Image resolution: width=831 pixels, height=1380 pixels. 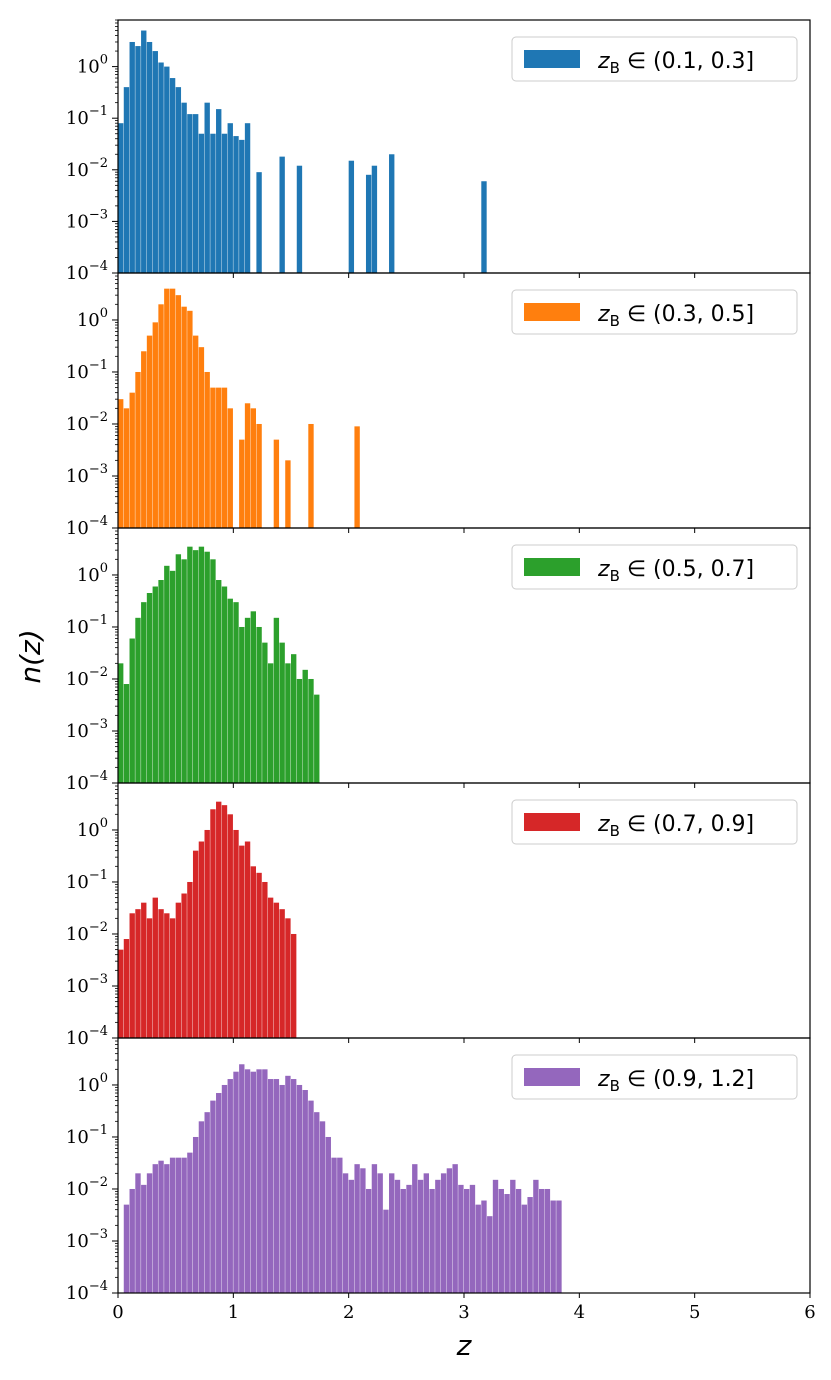 I want to click on legend-box, so click(x=654, y=312).